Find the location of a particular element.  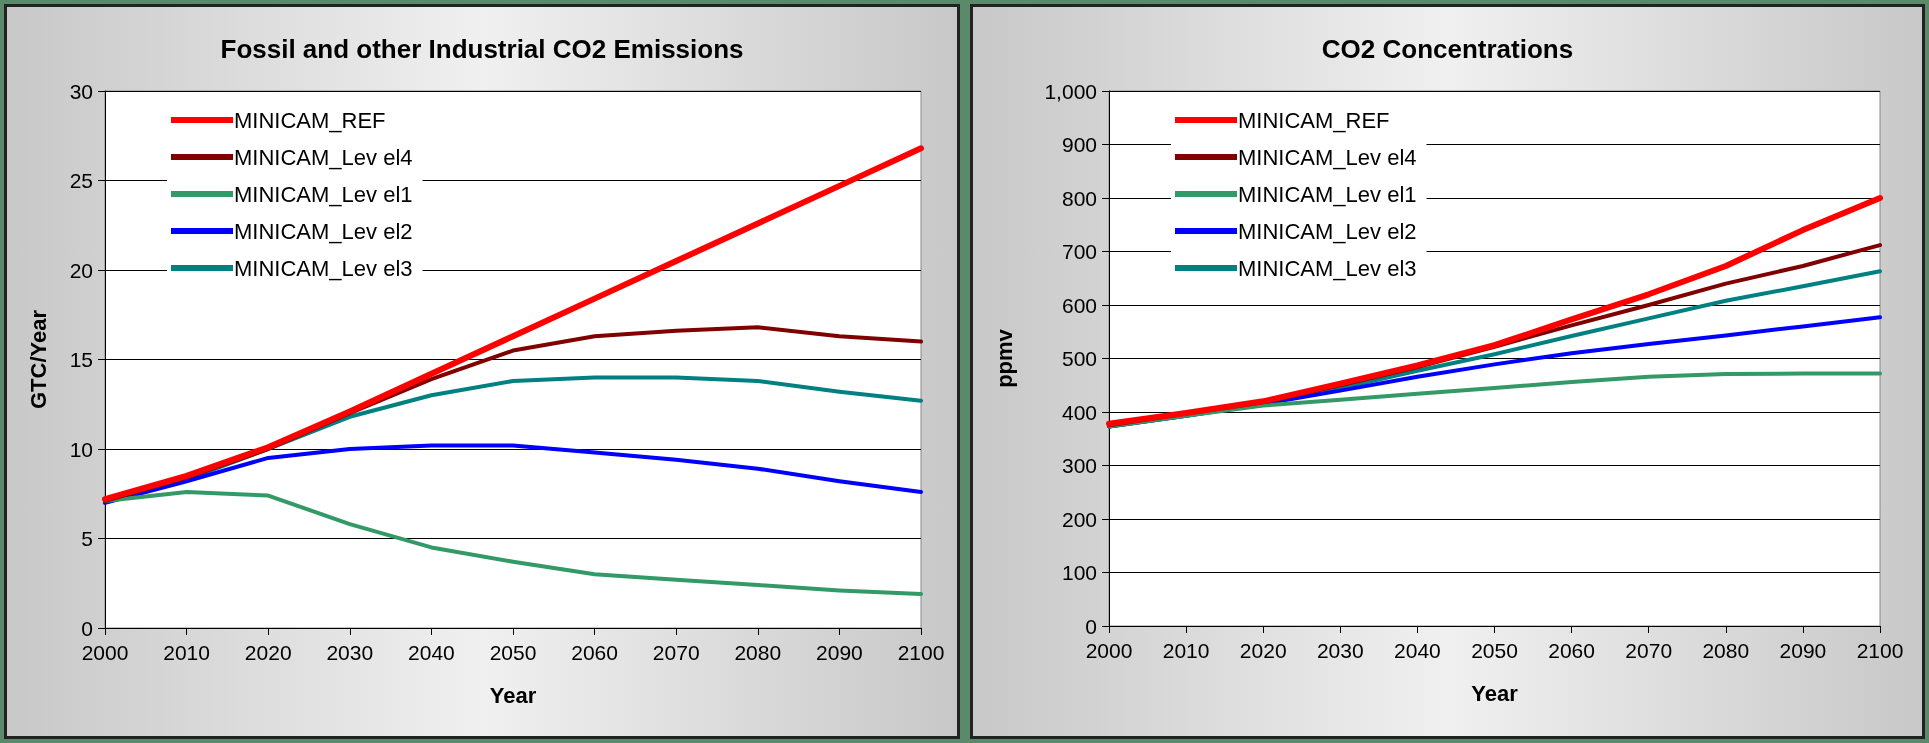

chart-title: CO2 Concentrations is located at coordinates (1447, 49).